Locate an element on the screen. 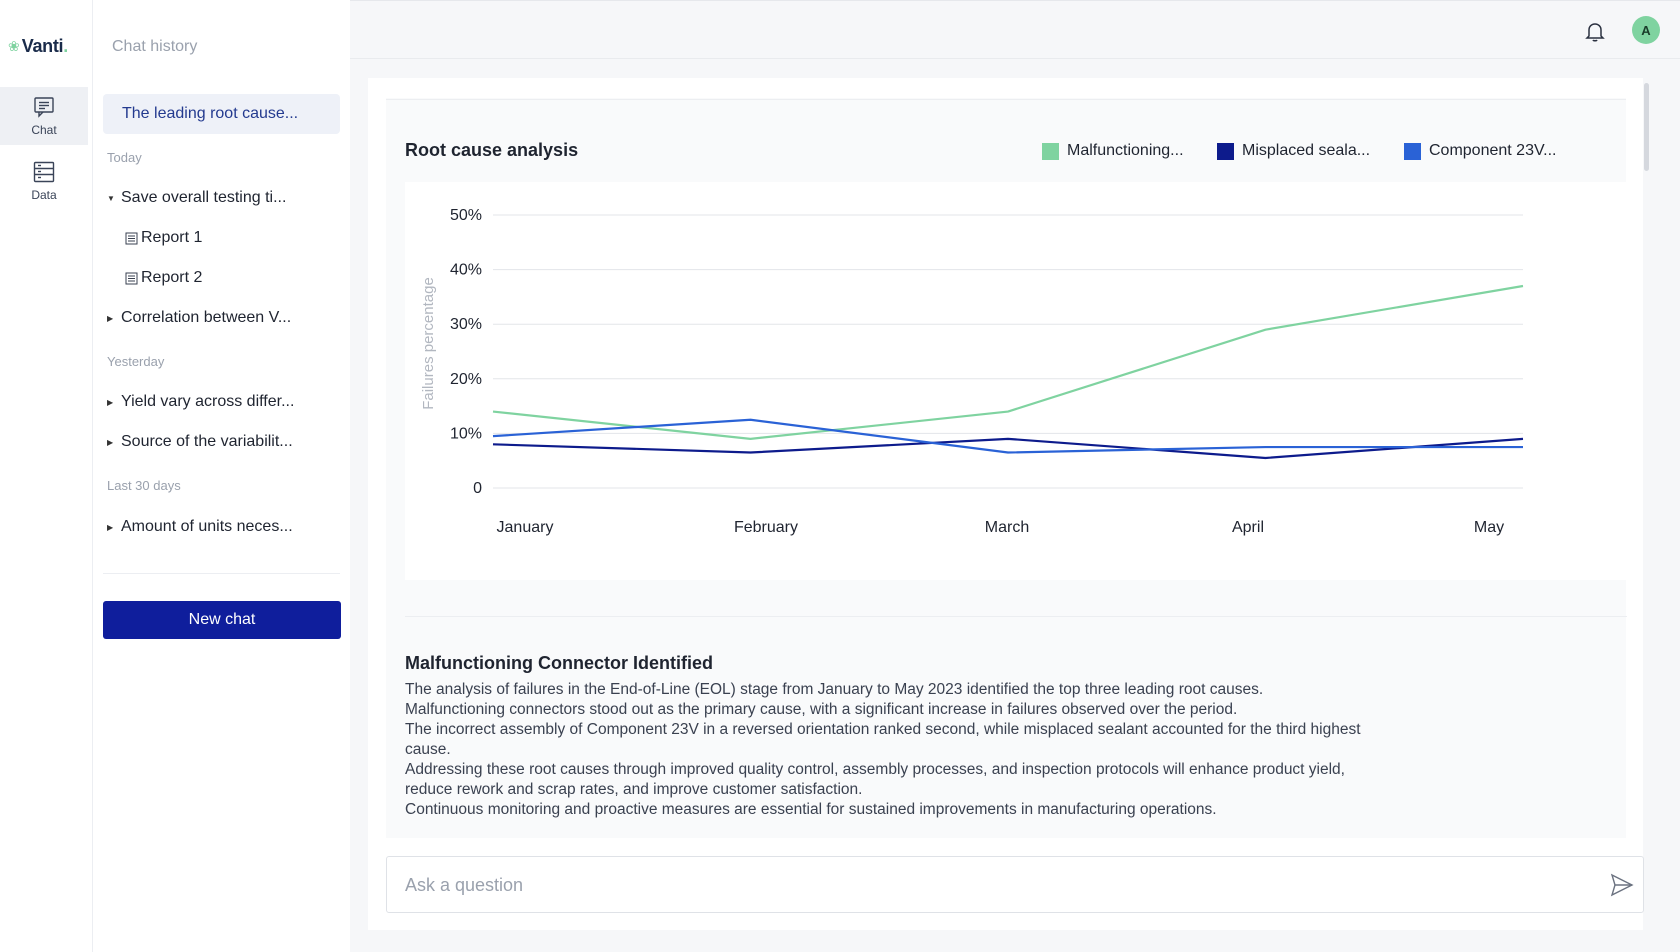 The height and width of the screenshot is (952, 1680). scrollbar is located at coordinates (1646, 127).